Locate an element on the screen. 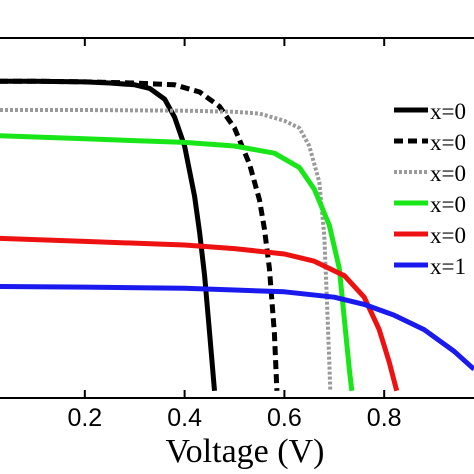 This screenshot has height=474, width=474. x-axis-title: Voltage (V) is located at coordinates (245, 451).